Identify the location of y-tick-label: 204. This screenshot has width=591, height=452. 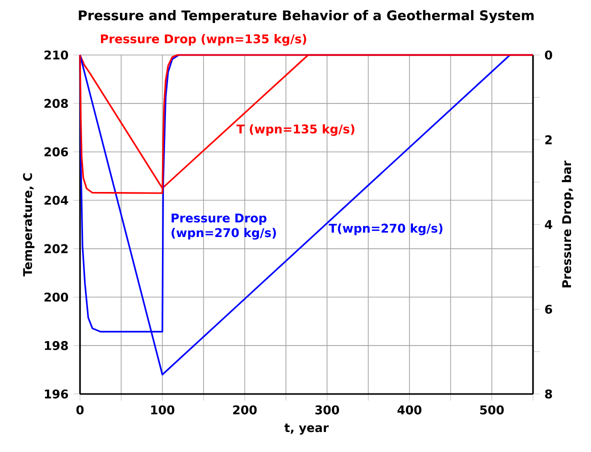
(56, 200).